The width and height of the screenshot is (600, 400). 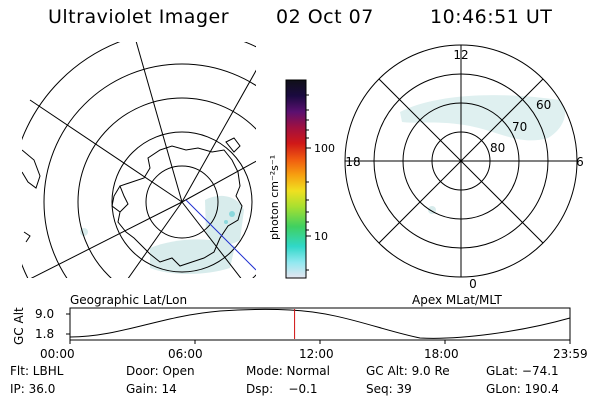 I want to click on xtick-1800: 18:00, so click(x=441, y=354).